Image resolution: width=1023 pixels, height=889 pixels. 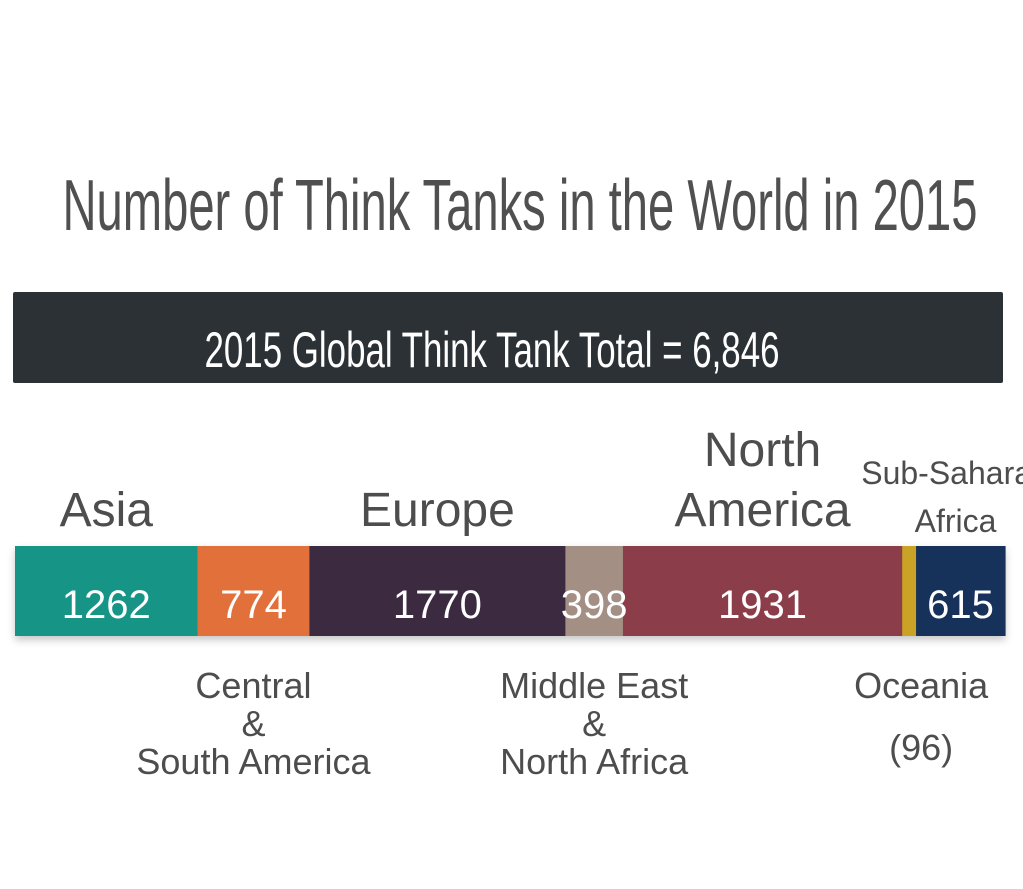 What do you see at coordinates (594, 685) in the screenshot?
I see `category-label-mena: Middle East` at bounding box center [594, 685].